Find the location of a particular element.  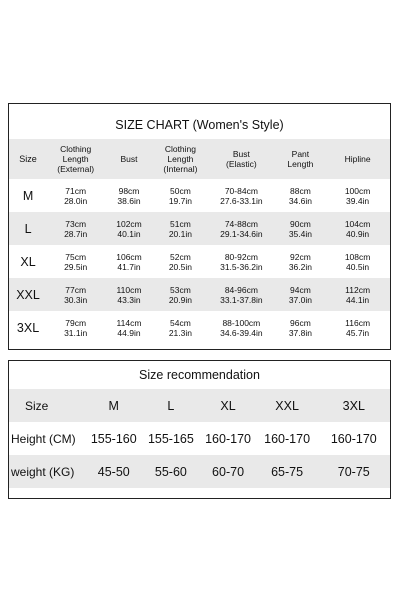

measurement-cell: 92cm 36.2in is located at coordinates (301, 261).